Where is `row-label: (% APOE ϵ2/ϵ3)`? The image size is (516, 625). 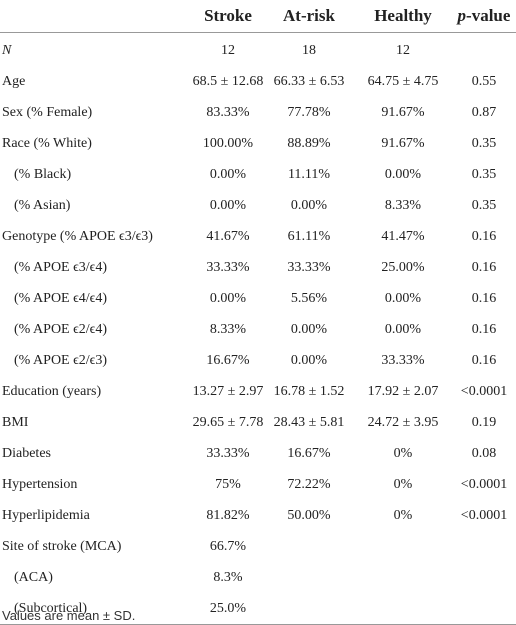 row-label: (% APOE ϵ2/ϵ3) is located at coordinates (60, 360).